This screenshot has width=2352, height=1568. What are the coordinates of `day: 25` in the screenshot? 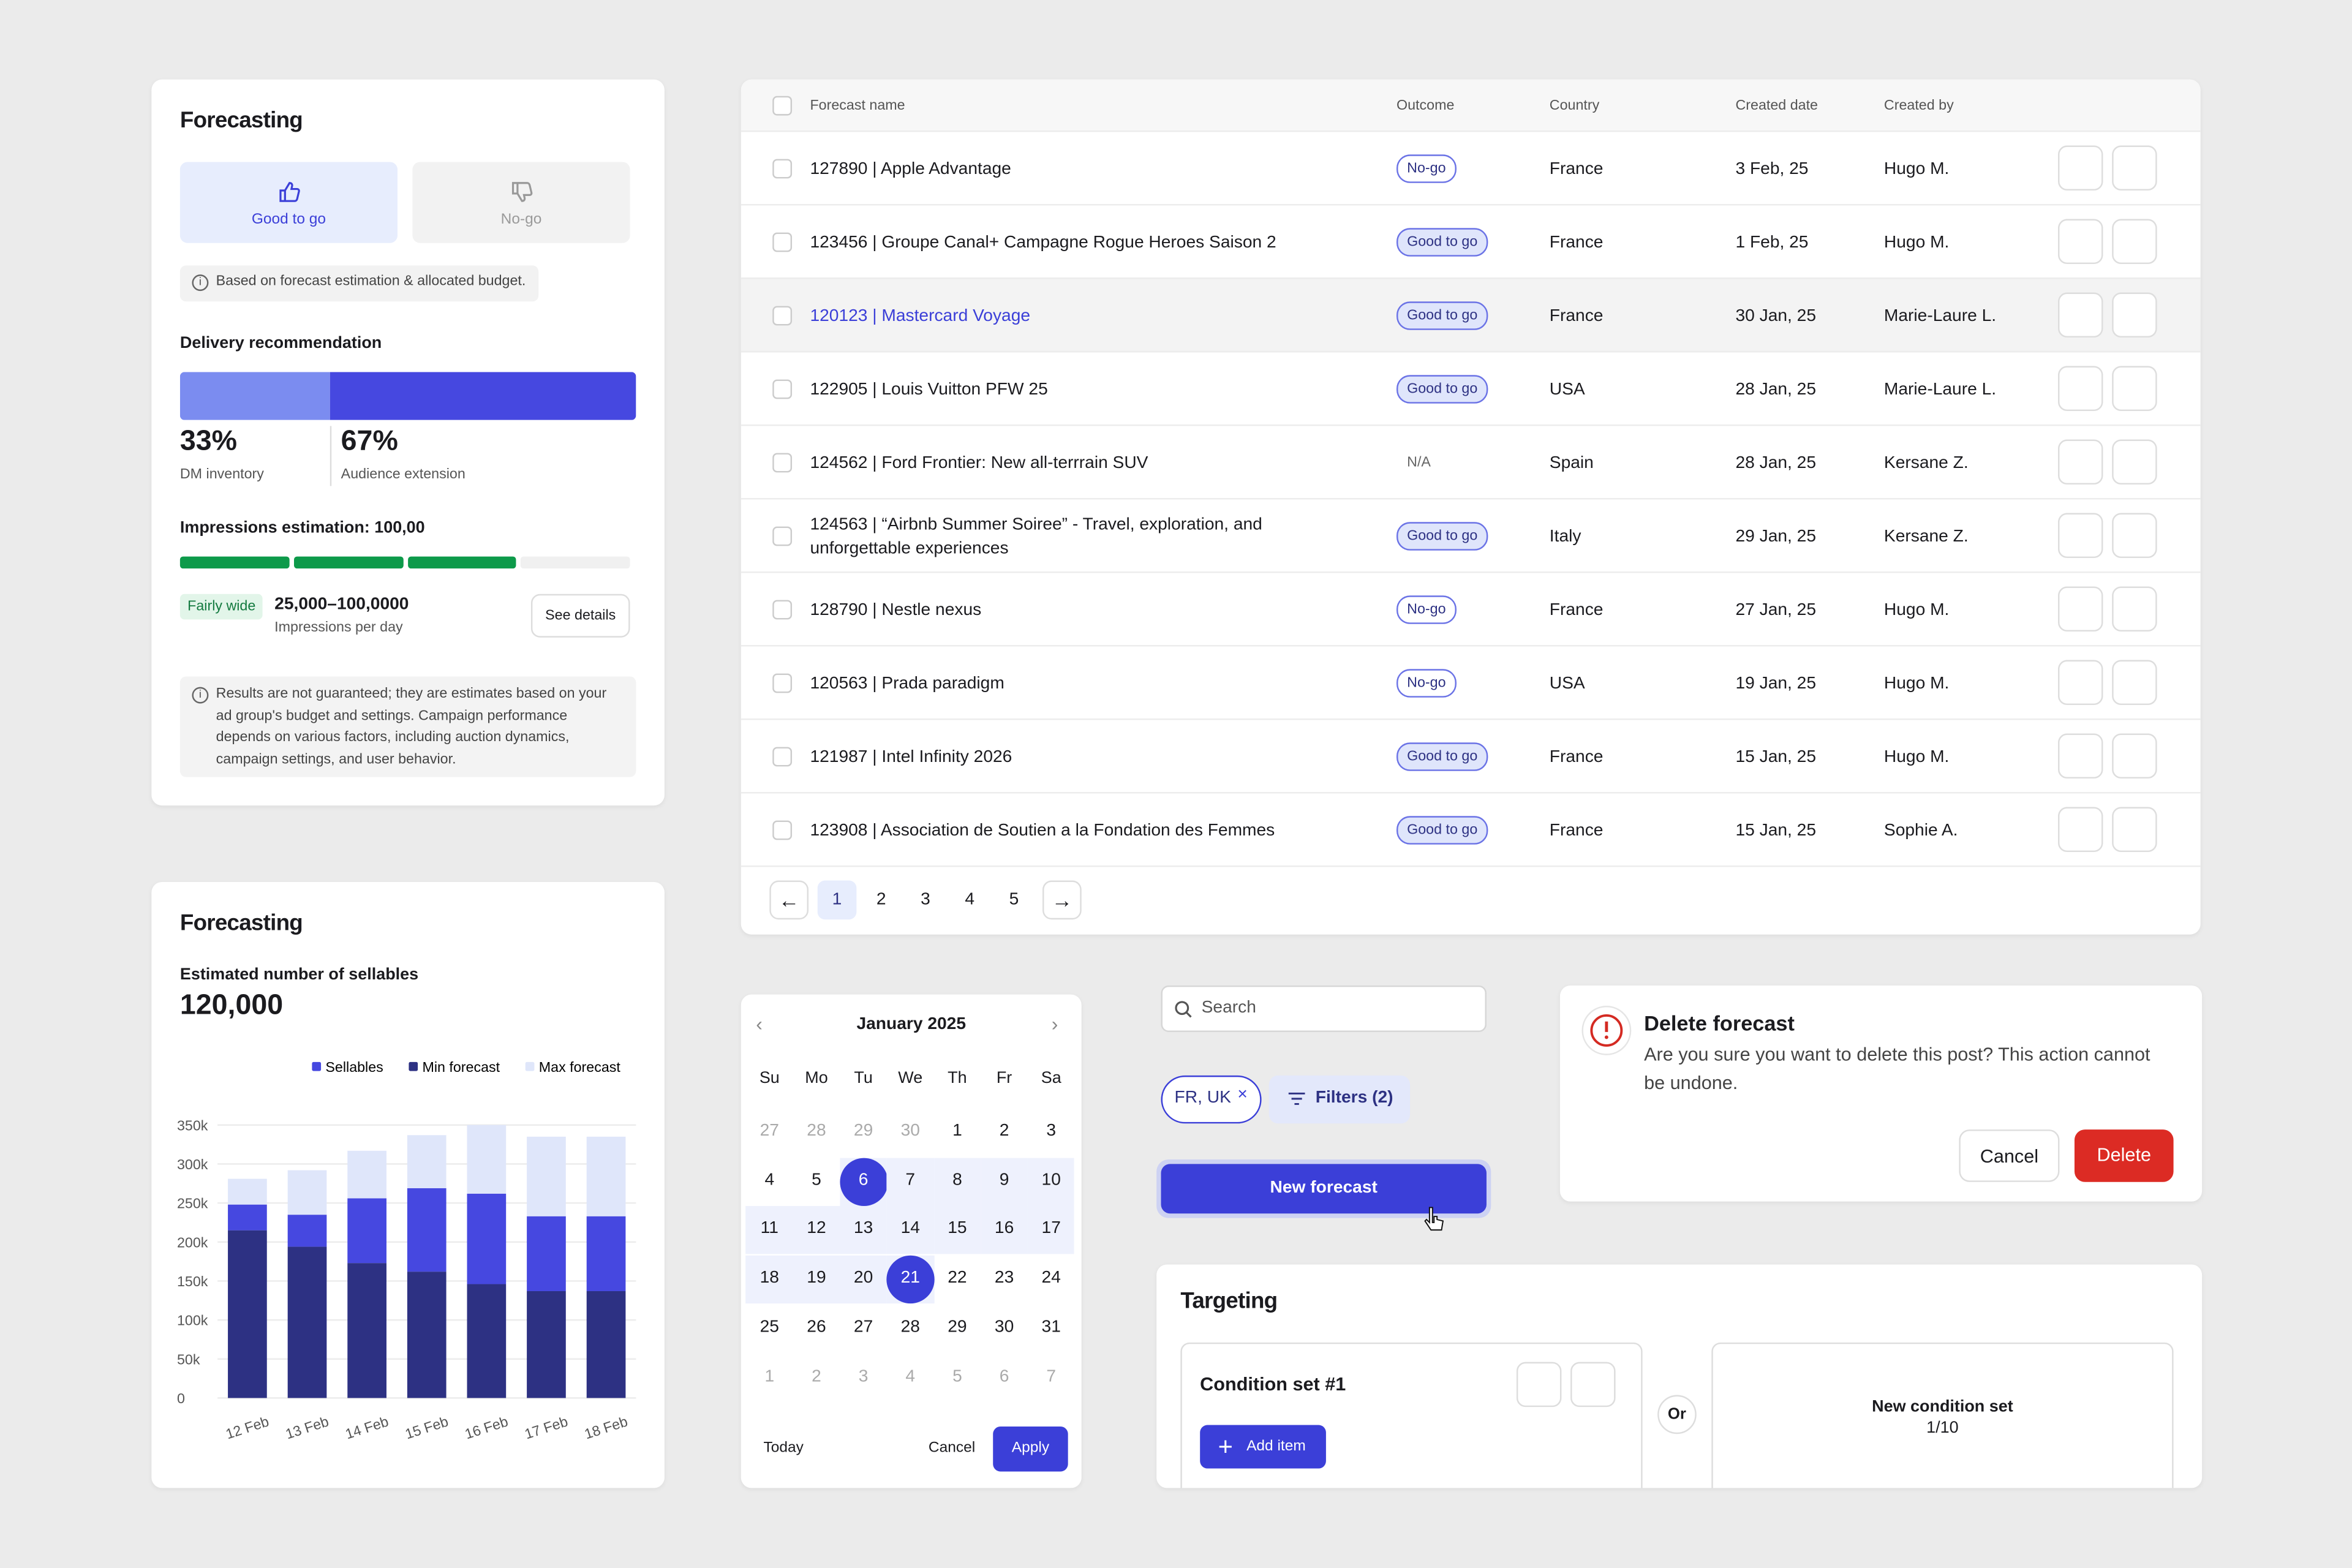 It's located at (769, 1327).